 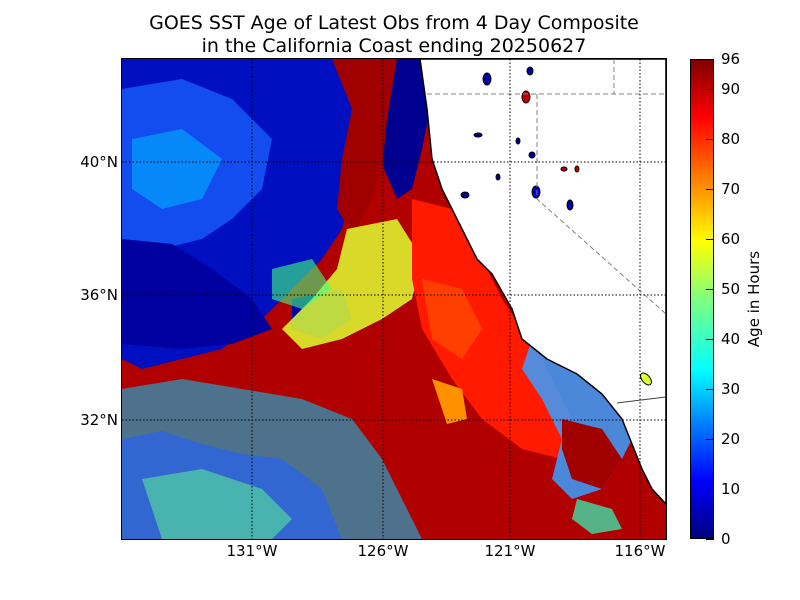 I want to click on offshore-orange-spot, so click(x=449, y=401).